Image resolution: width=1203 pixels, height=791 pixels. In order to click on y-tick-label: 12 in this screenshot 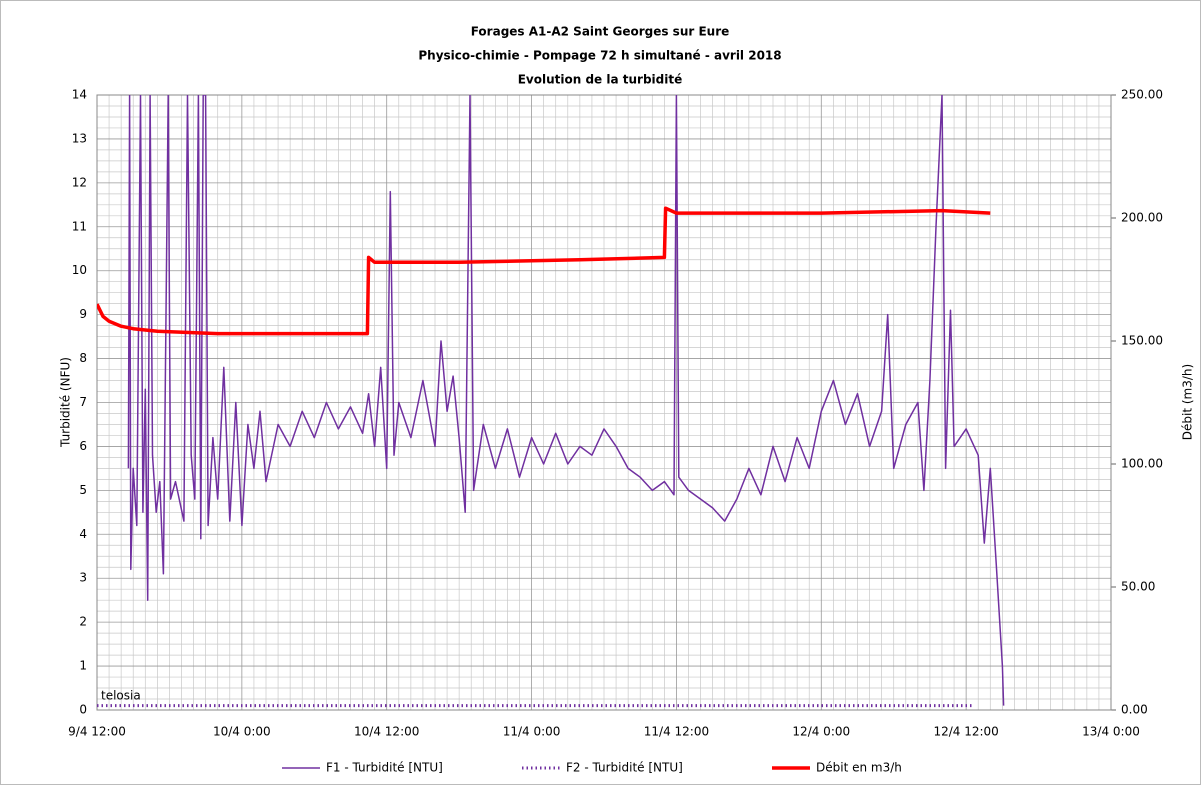, I will do `click(79, 182)`.